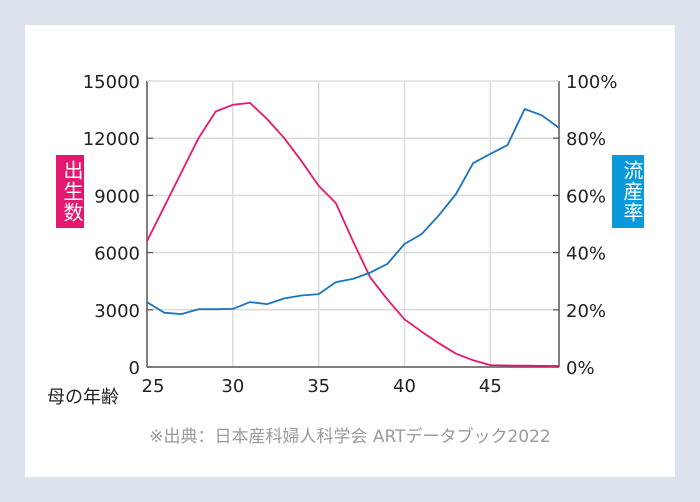 The height and width of the screenshot is (502, 700). What do you see at coordinates (117, 196) in the screenshot?
I see `left-tick-label: 9000` at bounding box center [117, 196].